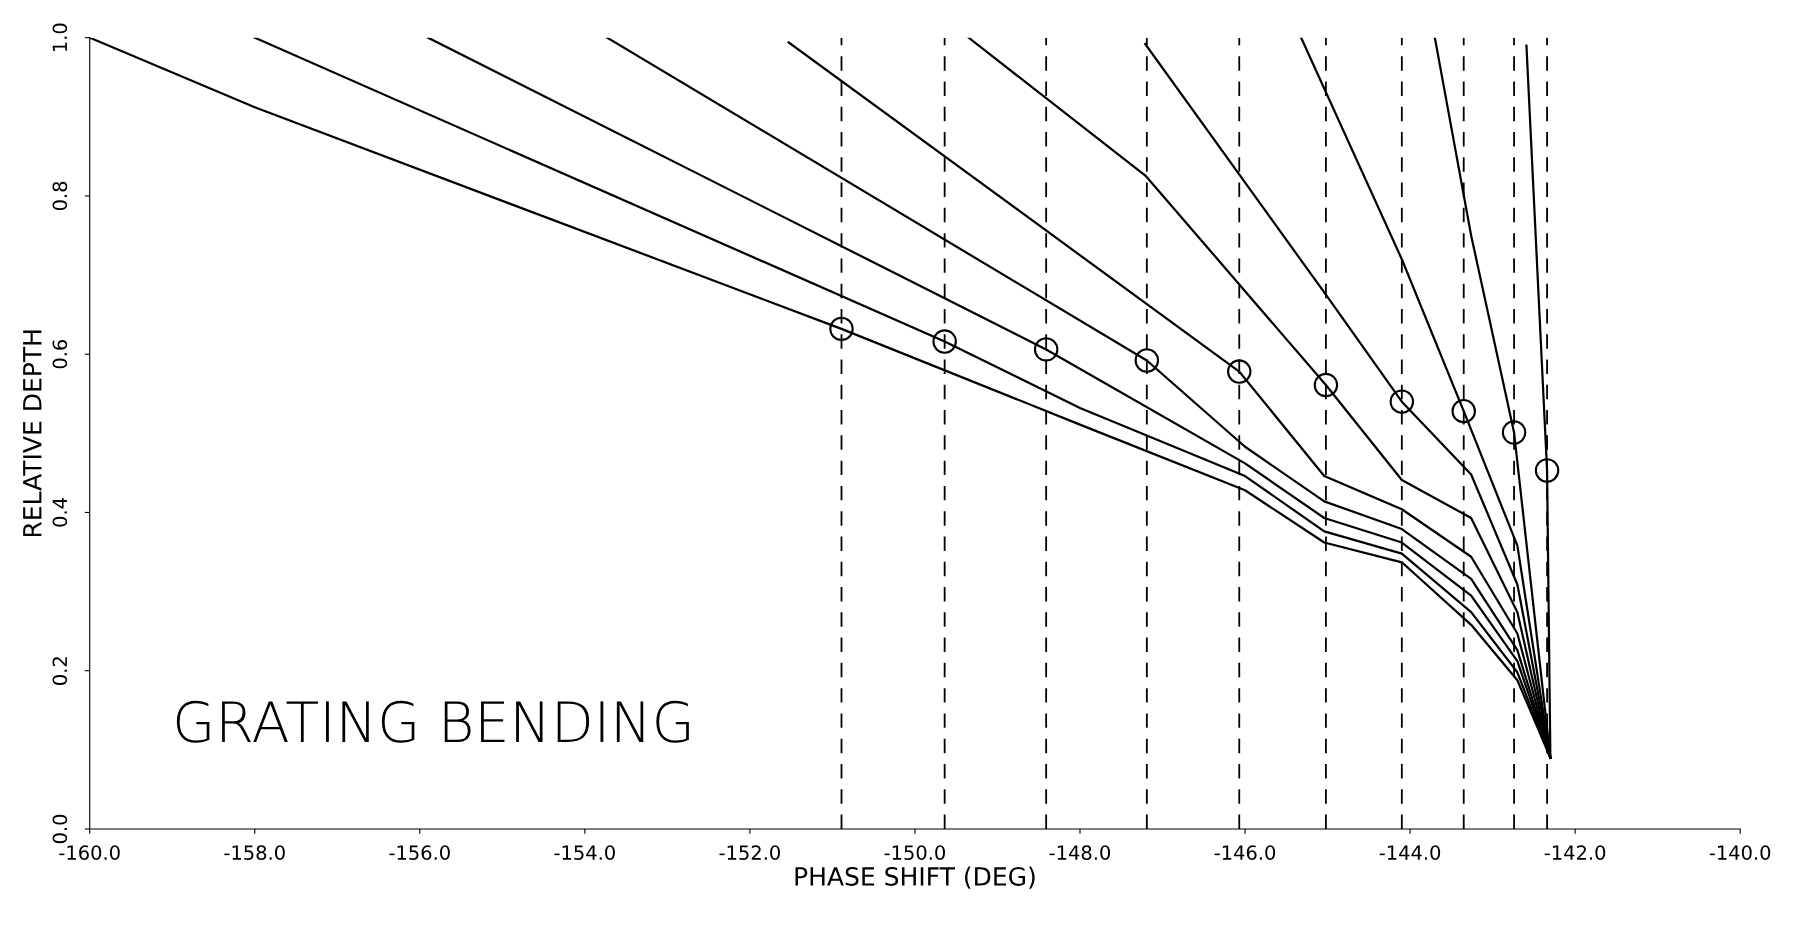 The image size is (1794, 942). Describe the element at coordinates (1740, 852) in the screenshot. I see `x-tick-label: -140.0` at that location.